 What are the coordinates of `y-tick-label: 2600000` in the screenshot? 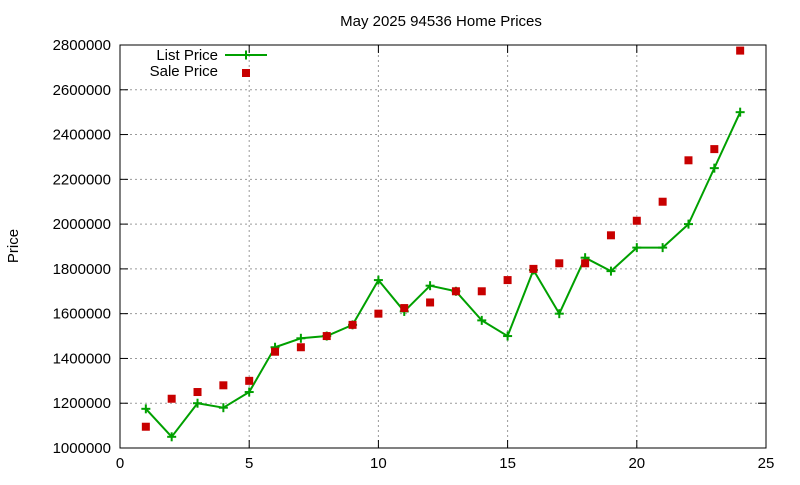 It's located at (82, 90).